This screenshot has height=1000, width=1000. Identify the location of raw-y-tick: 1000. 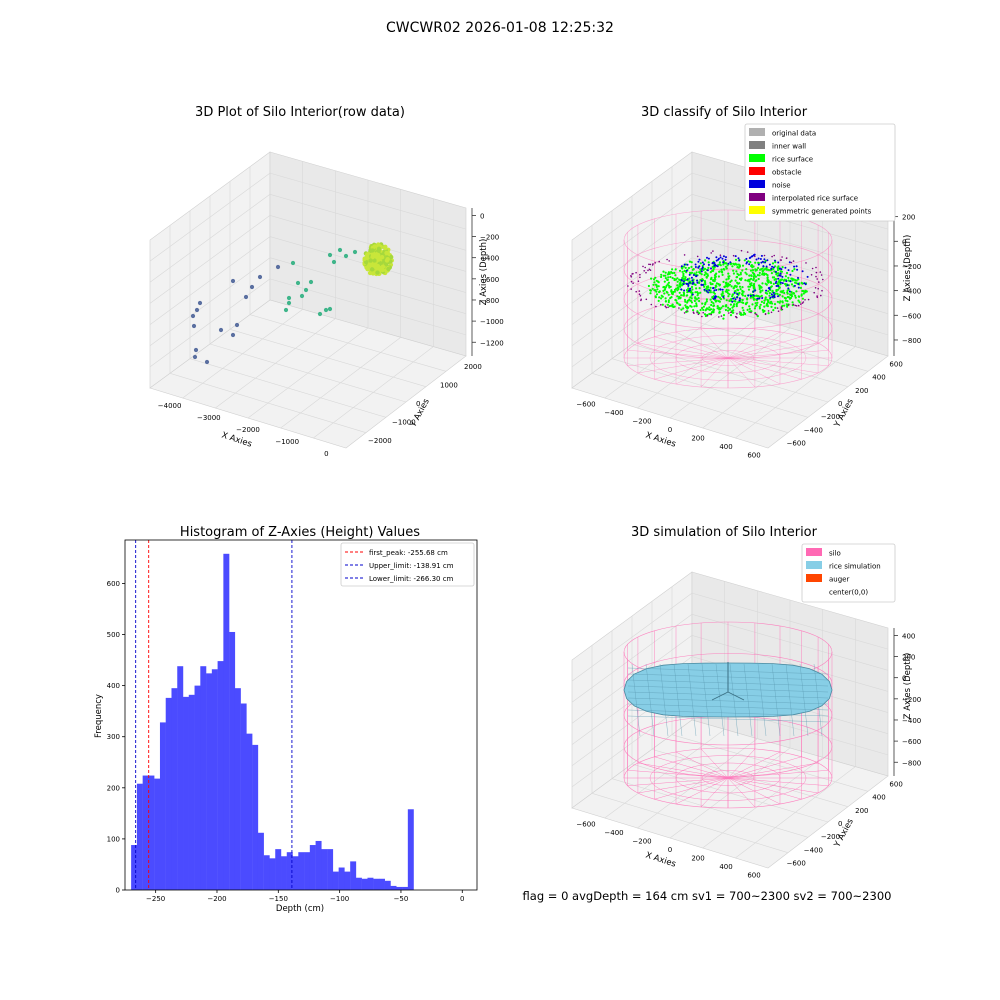
(449, 386).